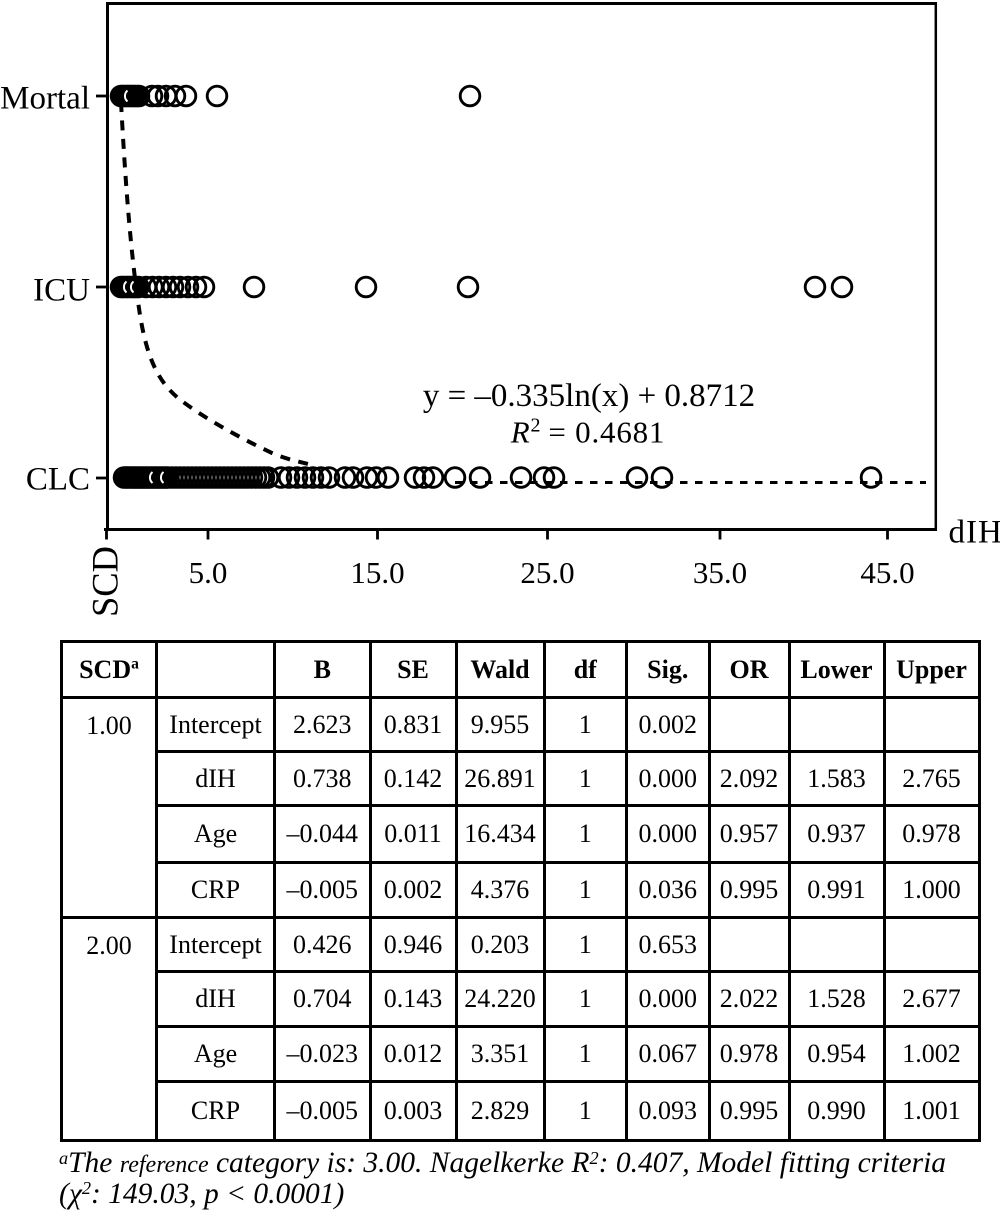 This screenshot has height=1216, width=1000. What do you see at coordinates (58, 480) in the screenshot?
I see `svg-text: CLC` at bounding box center [58, 480].